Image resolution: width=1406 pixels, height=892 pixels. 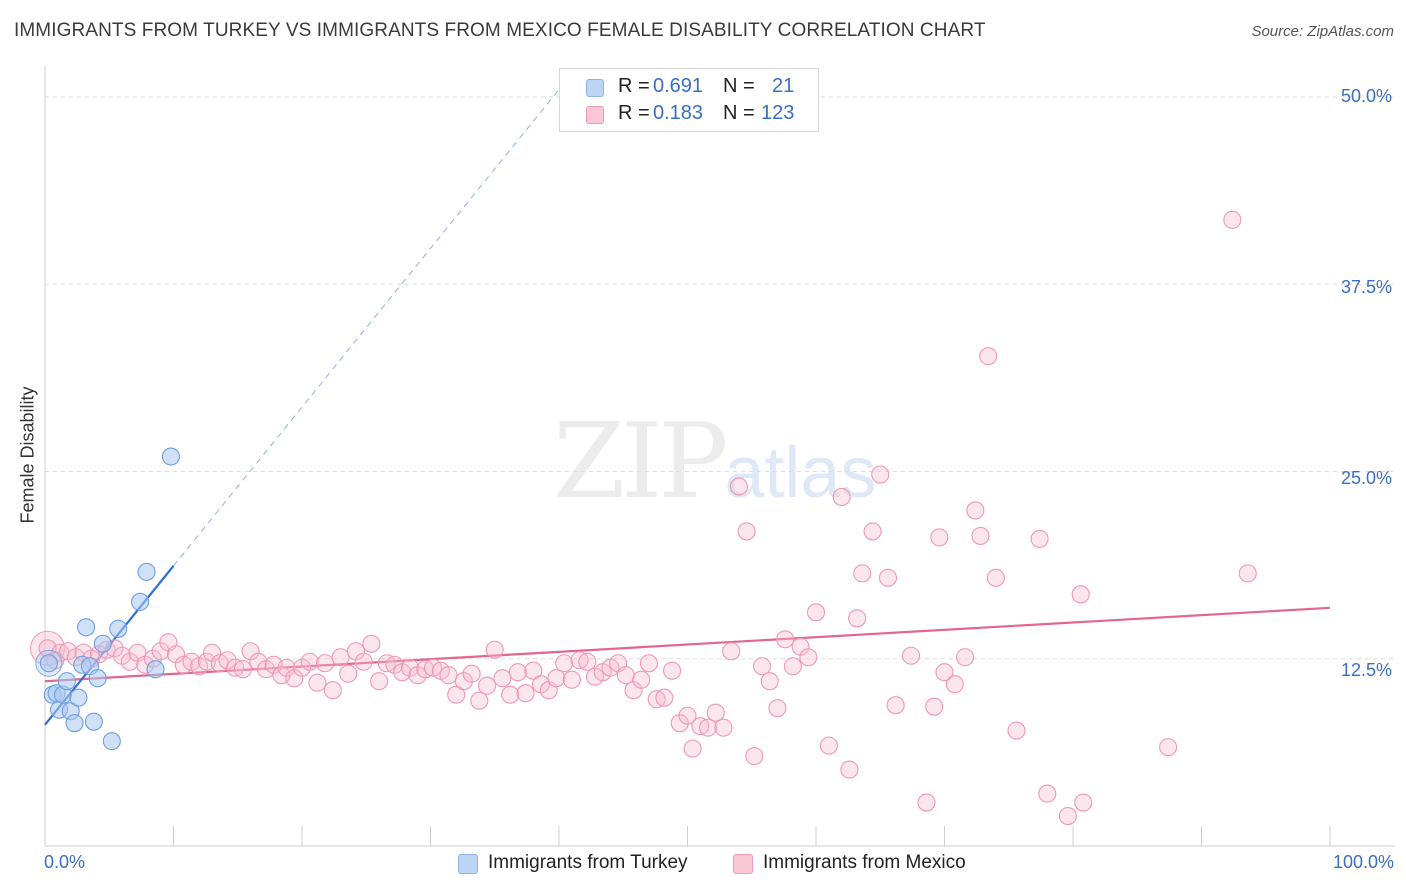 I want to click on trend-line-turkey-extension, so click(x=366, y=328).